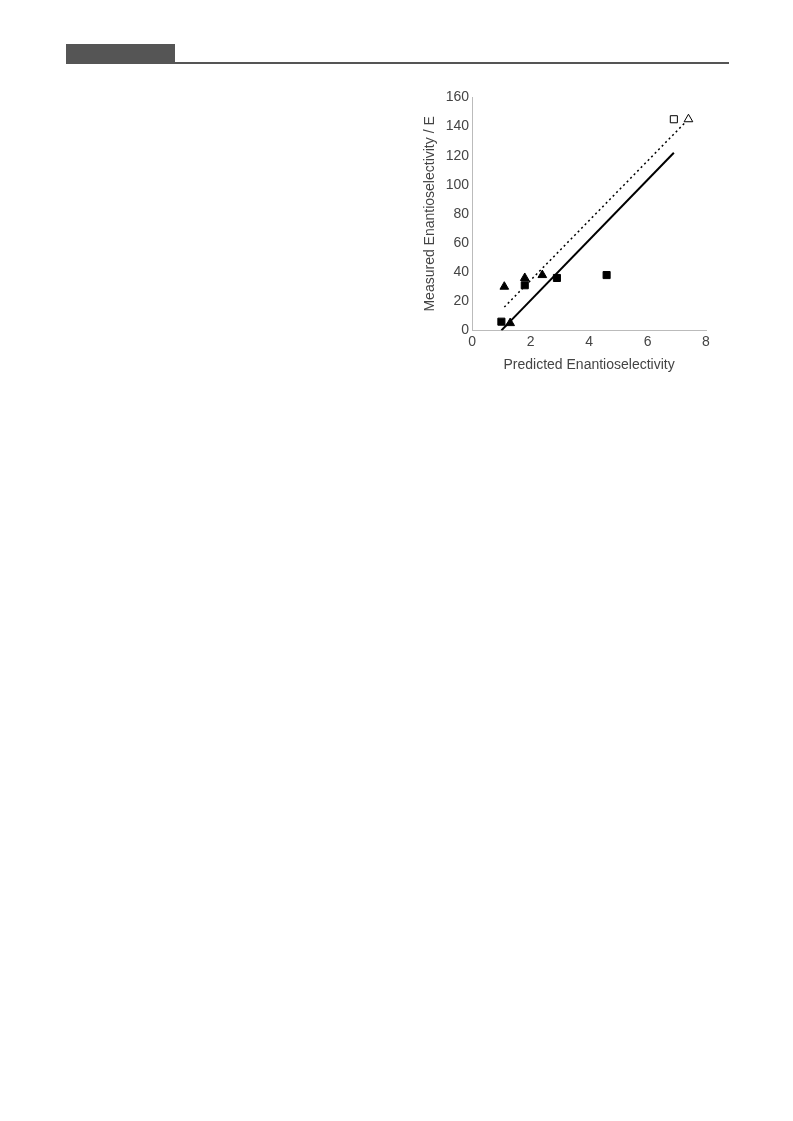  Describe the element at coordinates (461, 241) in the screenshot. I see `y-tick-label: 60` at that location.